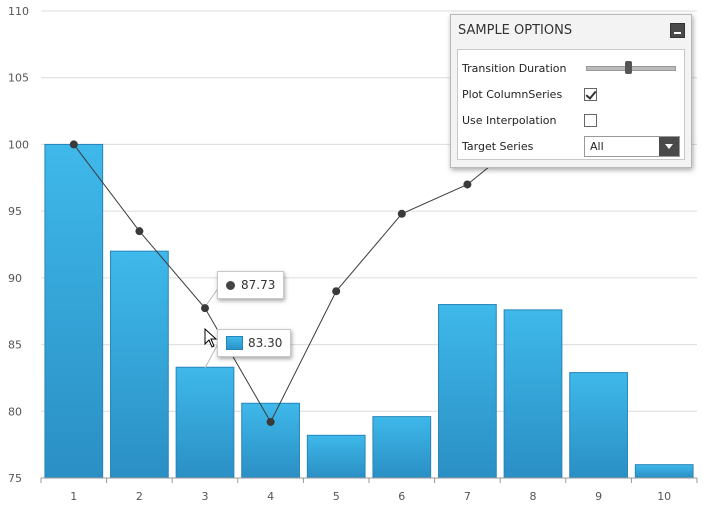  I want to click on target-series-select: All, so click(632, 146).